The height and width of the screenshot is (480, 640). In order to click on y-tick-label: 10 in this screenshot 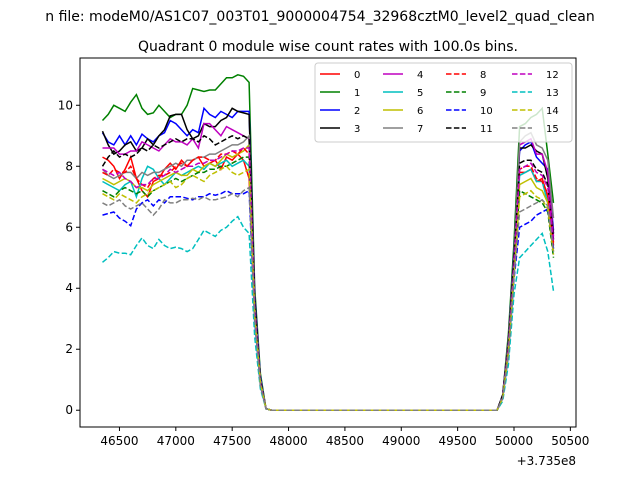, I will do `click(65, 105)`.